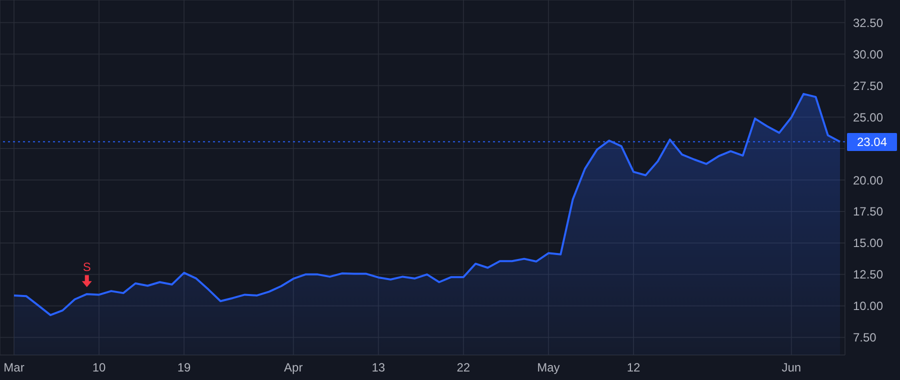 Image resolution: width=900 pixels, height=380 pixels. Describe the element at coordinates (184, 367) in the screenshot. I see `x-tick-label: 19` at that location.